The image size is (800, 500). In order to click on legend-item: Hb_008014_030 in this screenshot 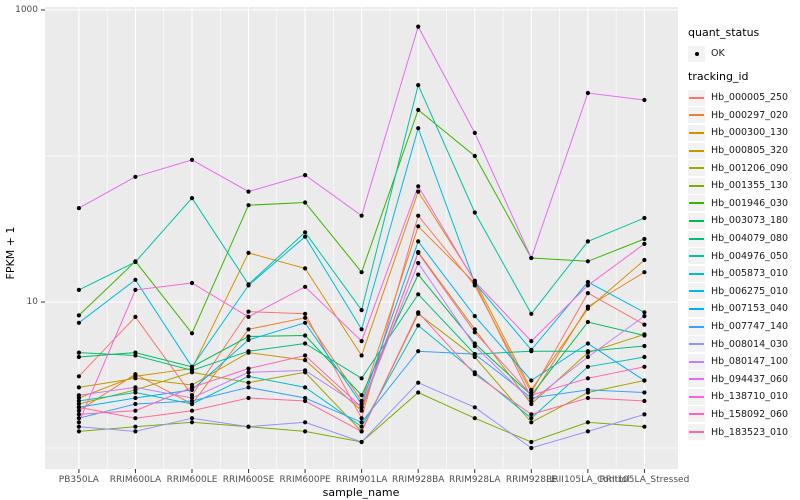, I will do `click(738, 344)`.